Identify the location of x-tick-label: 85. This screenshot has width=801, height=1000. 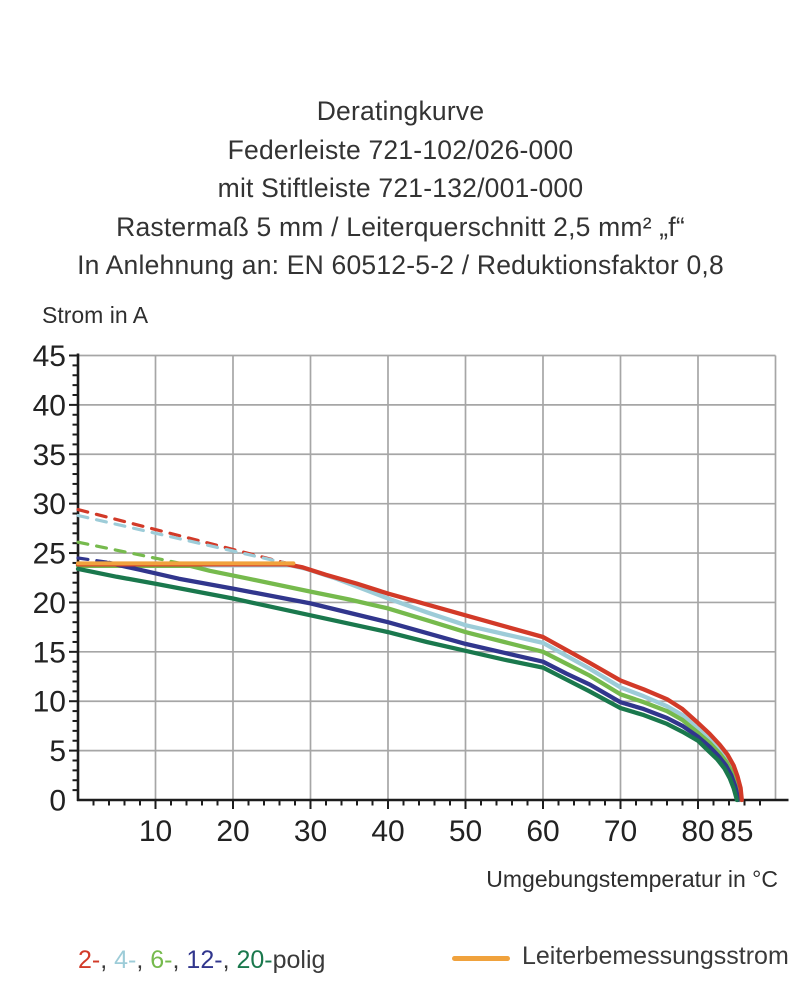
(736, 831).